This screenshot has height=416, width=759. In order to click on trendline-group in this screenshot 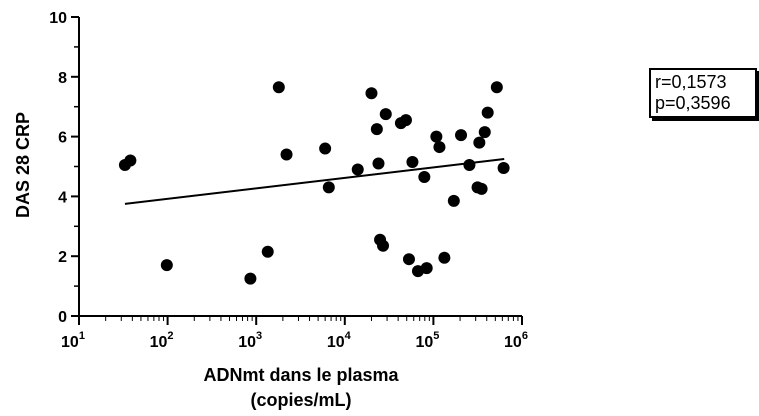, I will do `click(314, 181)`.